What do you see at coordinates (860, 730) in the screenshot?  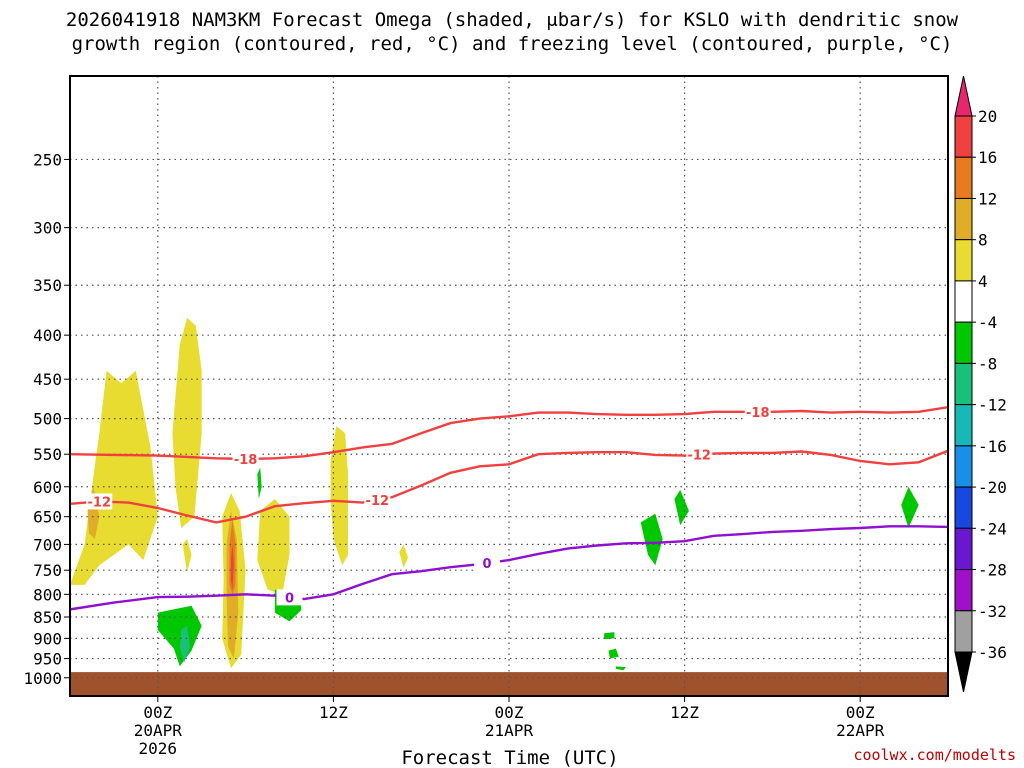 I see `x-tick-label: 22APR` at bounding box center [860, 730].